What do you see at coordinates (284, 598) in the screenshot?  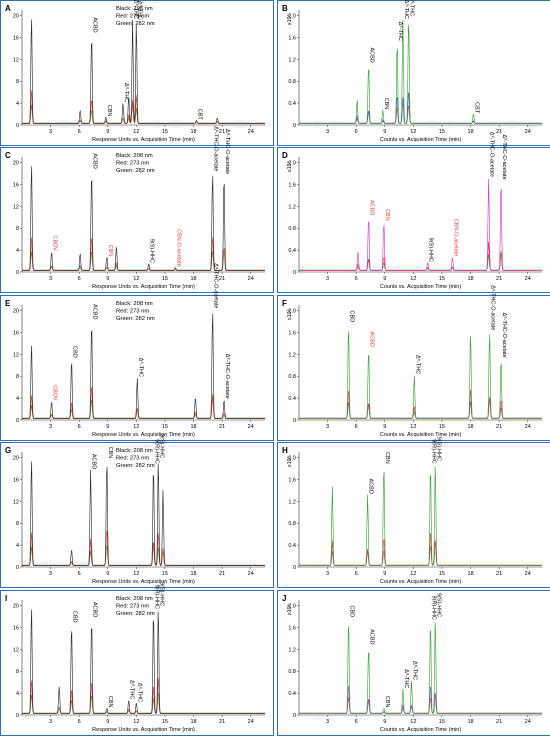 I see `panel-letter: J` at bounding box center [284, 598].